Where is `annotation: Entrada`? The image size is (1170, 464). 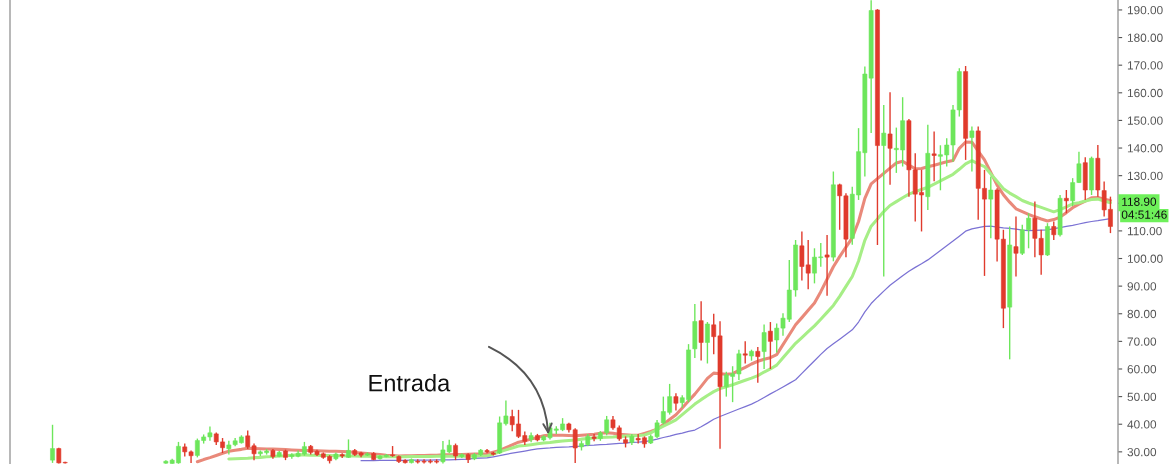 annotation: Entrada is located at coordinates (410, 383).